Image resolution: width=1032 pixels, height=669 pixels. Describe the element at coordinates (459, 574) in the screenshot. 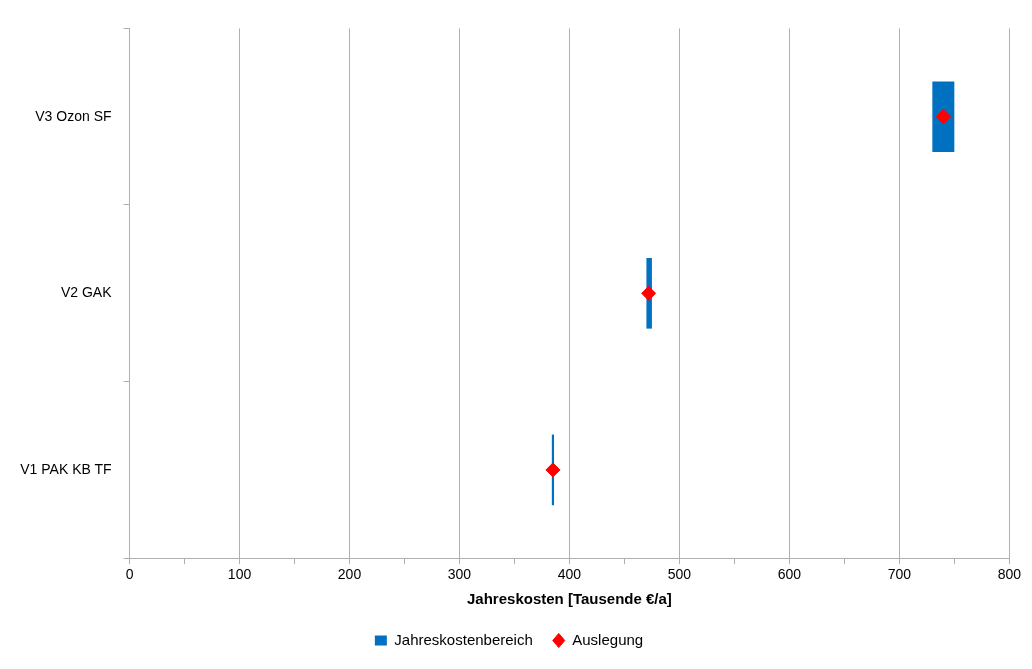

I see `x-tick-label: 300` at that location.